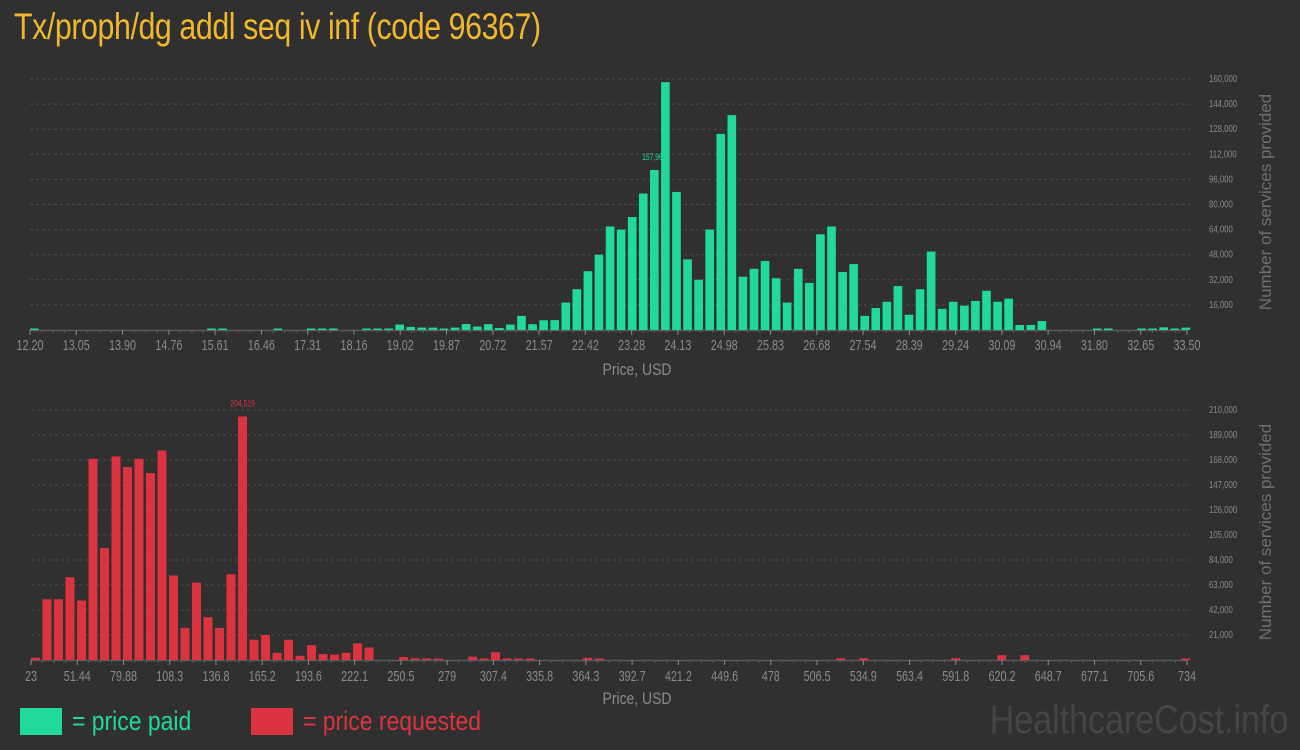 The image size is (1300, 750). Describe the element at coordinates (817, 675) in the screenshot. I see `x-tick-label: 506.5` at that location.